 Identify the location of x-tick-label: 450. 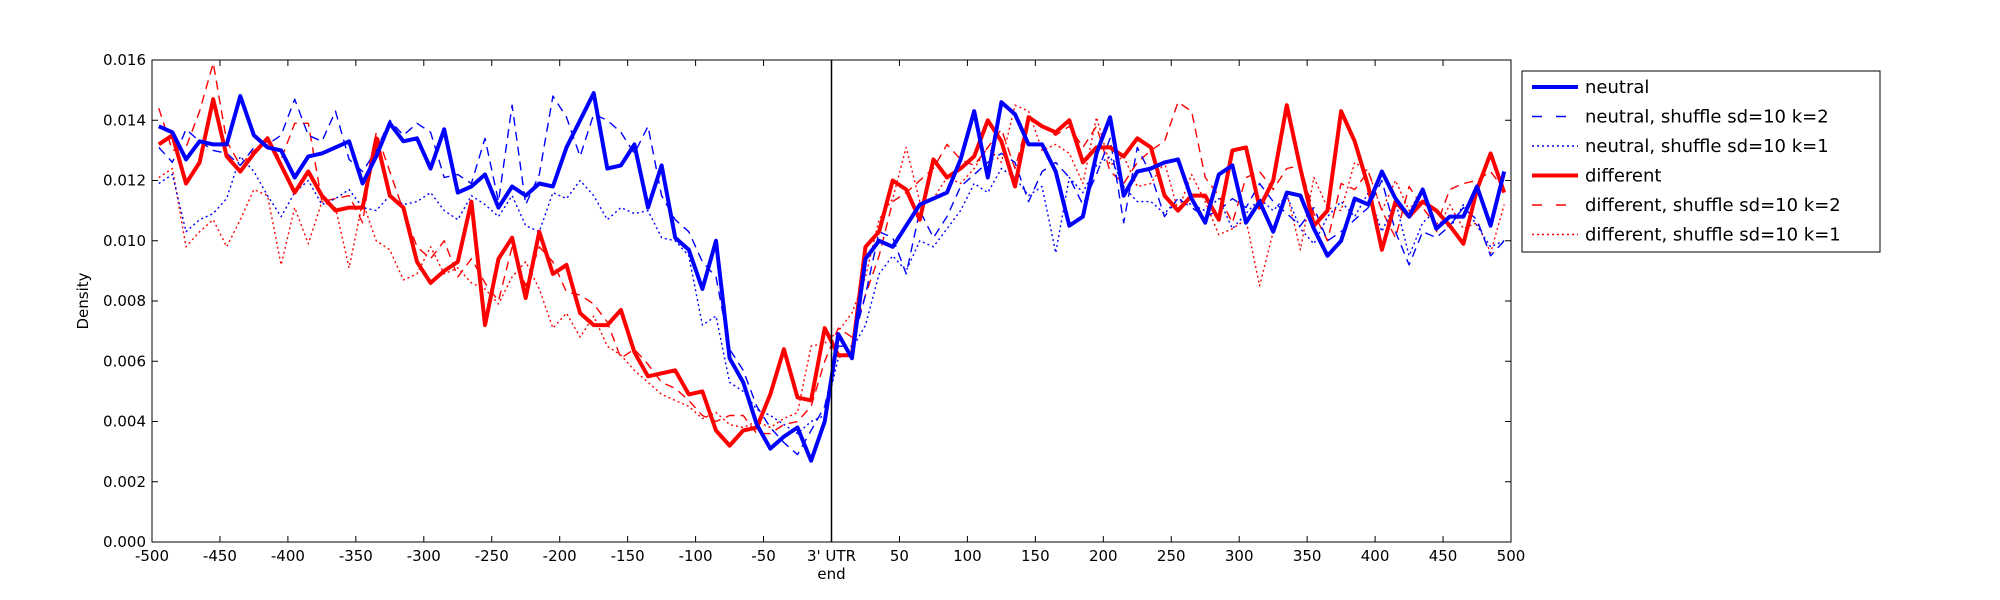
(1443, 556).